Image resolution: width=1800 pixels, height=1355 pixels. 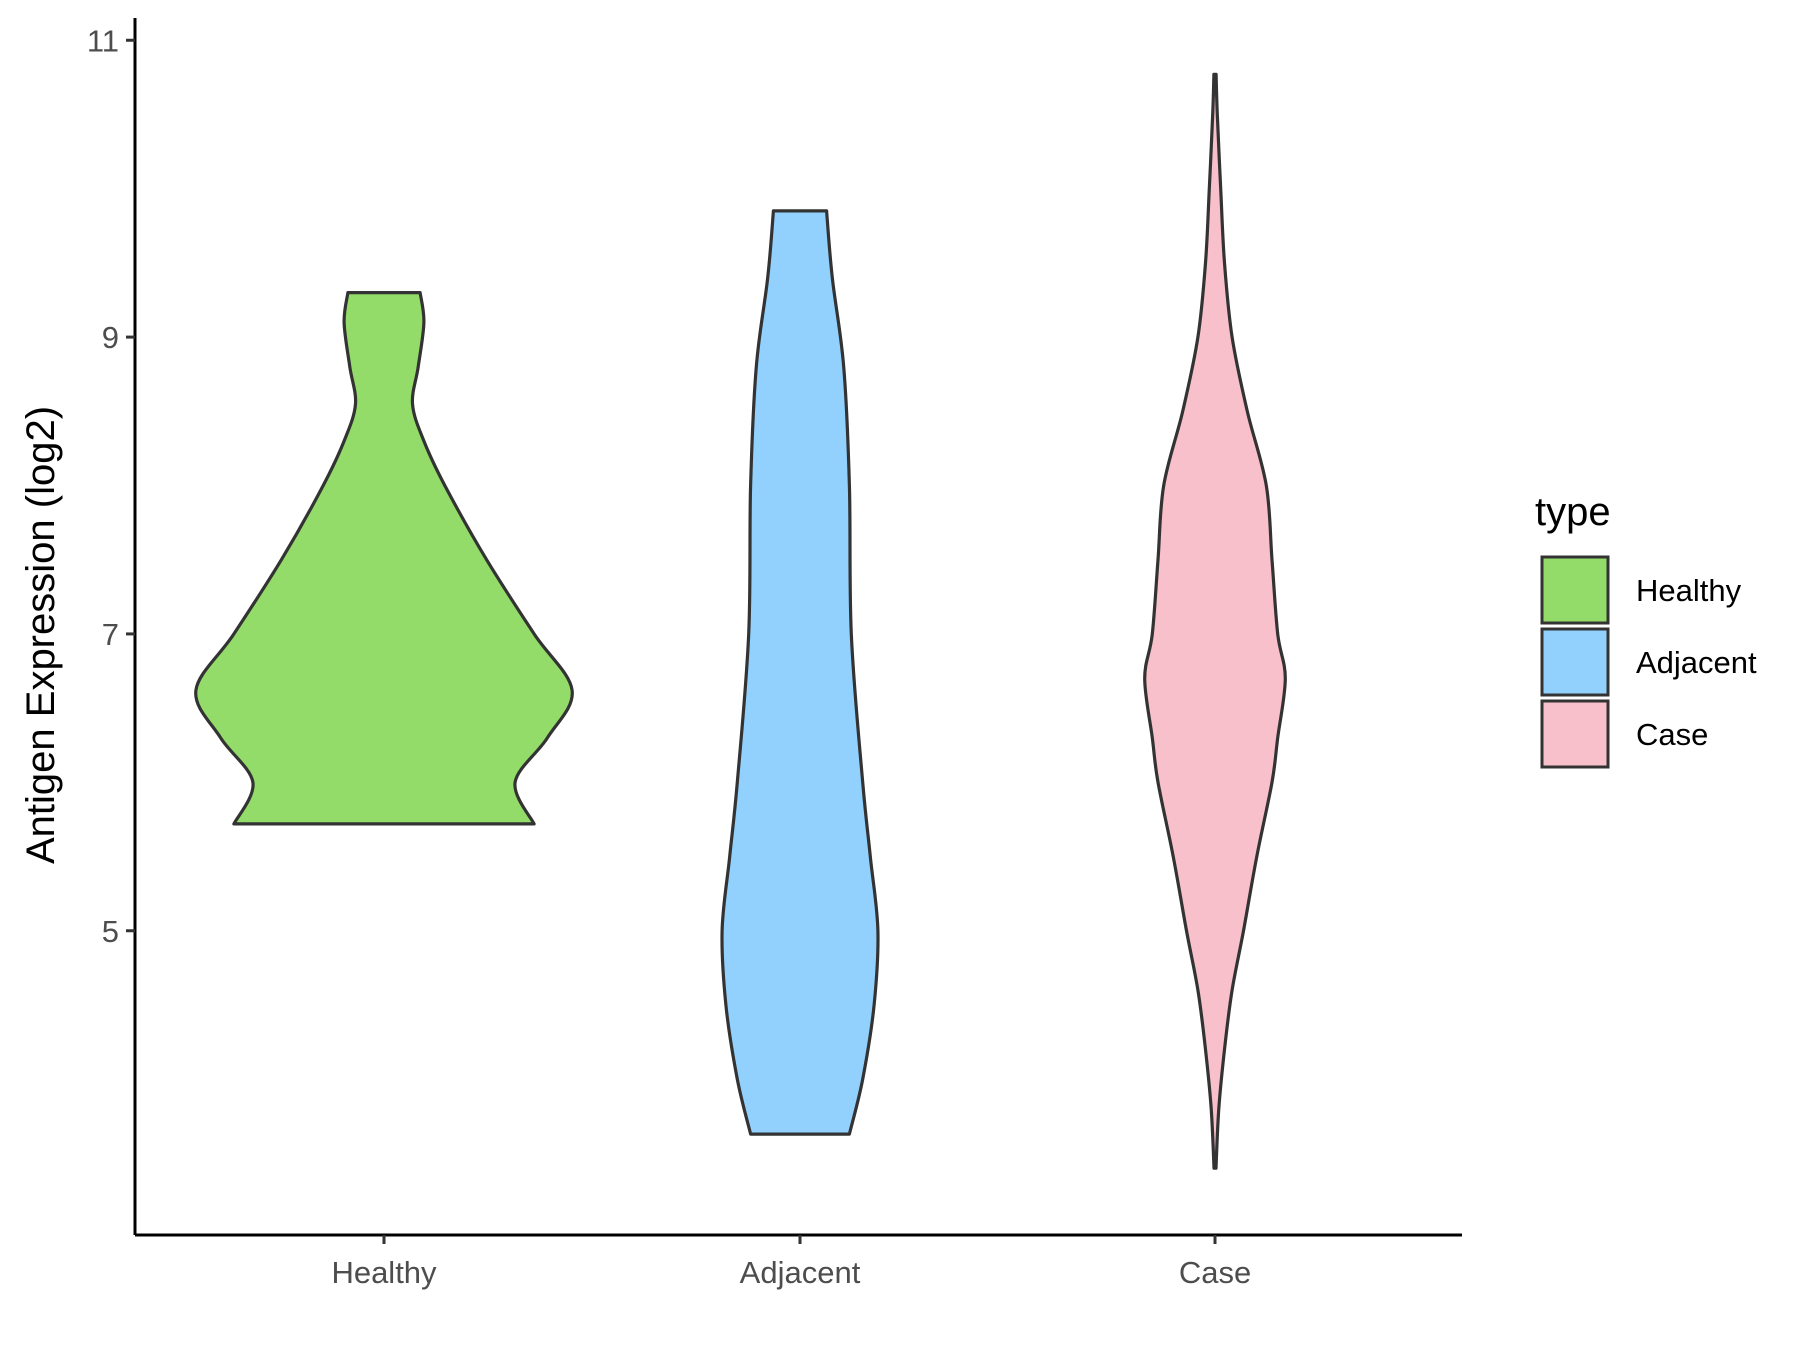 I want to click on y-tick-label: 11, so click(x=103, y=40).